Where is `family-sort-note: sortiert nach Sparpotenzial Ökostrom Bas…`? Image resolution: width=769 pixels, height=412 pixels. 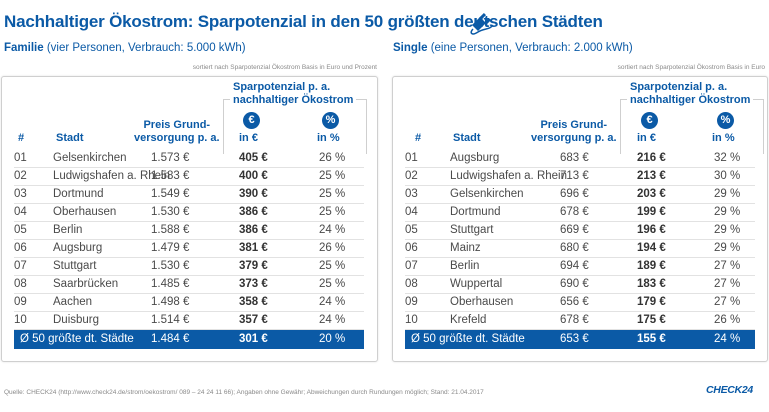 family-sort-note: sortiert nach Sparpotenzial Ökostrom Bas… is located at coordinates (284, 67).